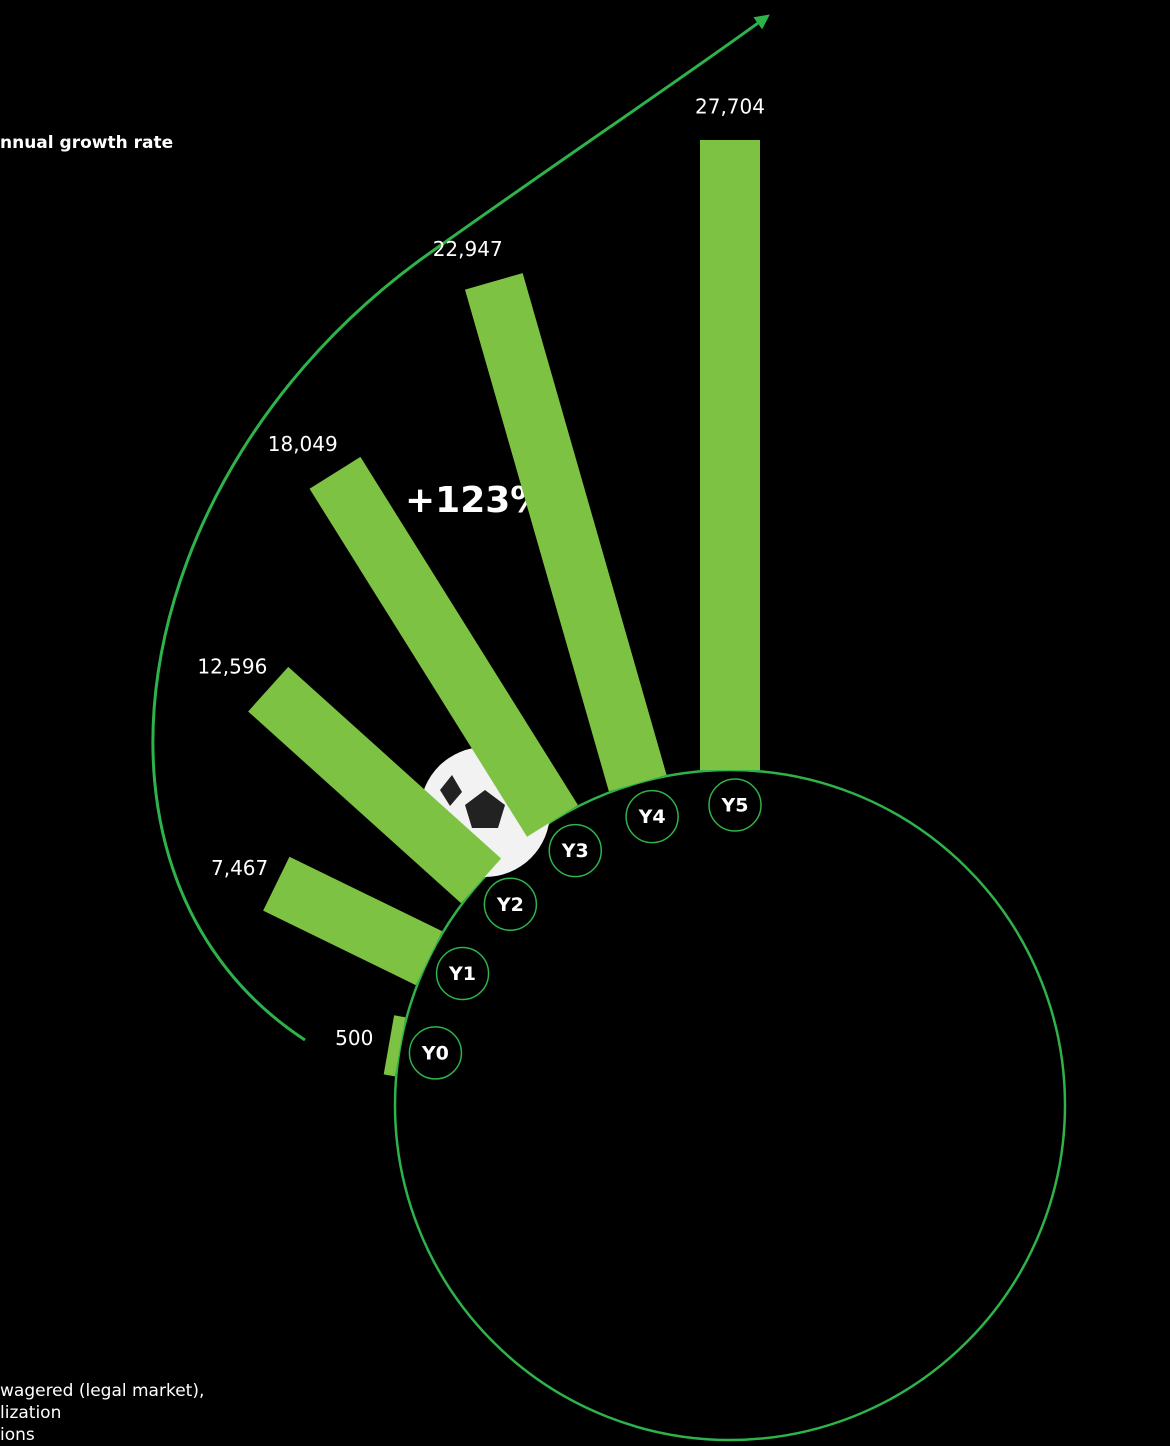 Image resolution: width=1170 pixels, height=1446 pixels. Describe the element at coordinates (232, 666) in the screenshot. I see `value-label: 12,596` at that location.